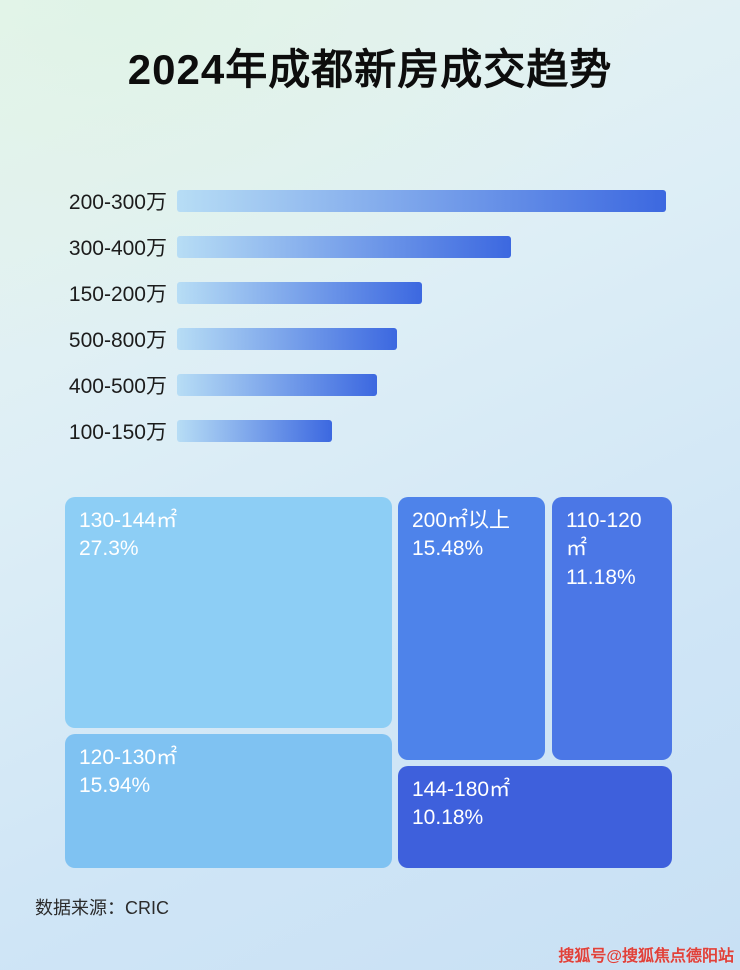  I want to click on treemap-block-label: 110-120㎡, so click(604, 535).